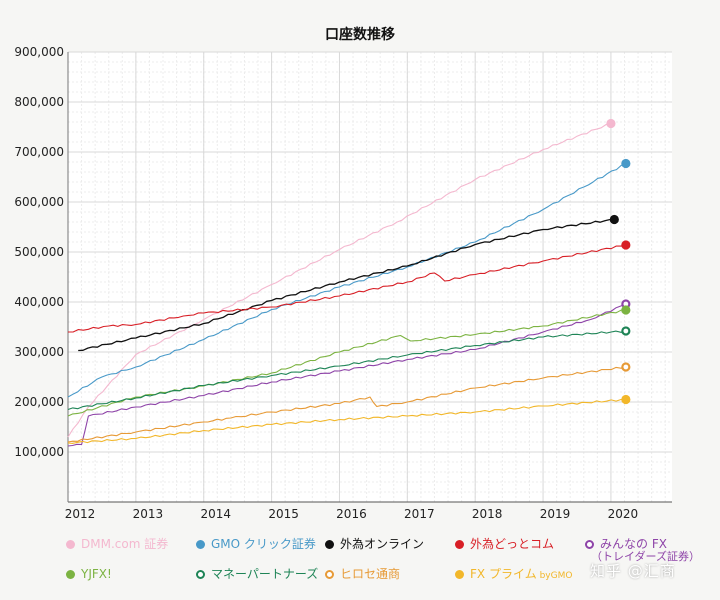 The image size is (720, 600). What do you see at coordinates (633, 544) in the screenshot?
I see `legend-label: みんなの FX` at bounding box center [633, 544].